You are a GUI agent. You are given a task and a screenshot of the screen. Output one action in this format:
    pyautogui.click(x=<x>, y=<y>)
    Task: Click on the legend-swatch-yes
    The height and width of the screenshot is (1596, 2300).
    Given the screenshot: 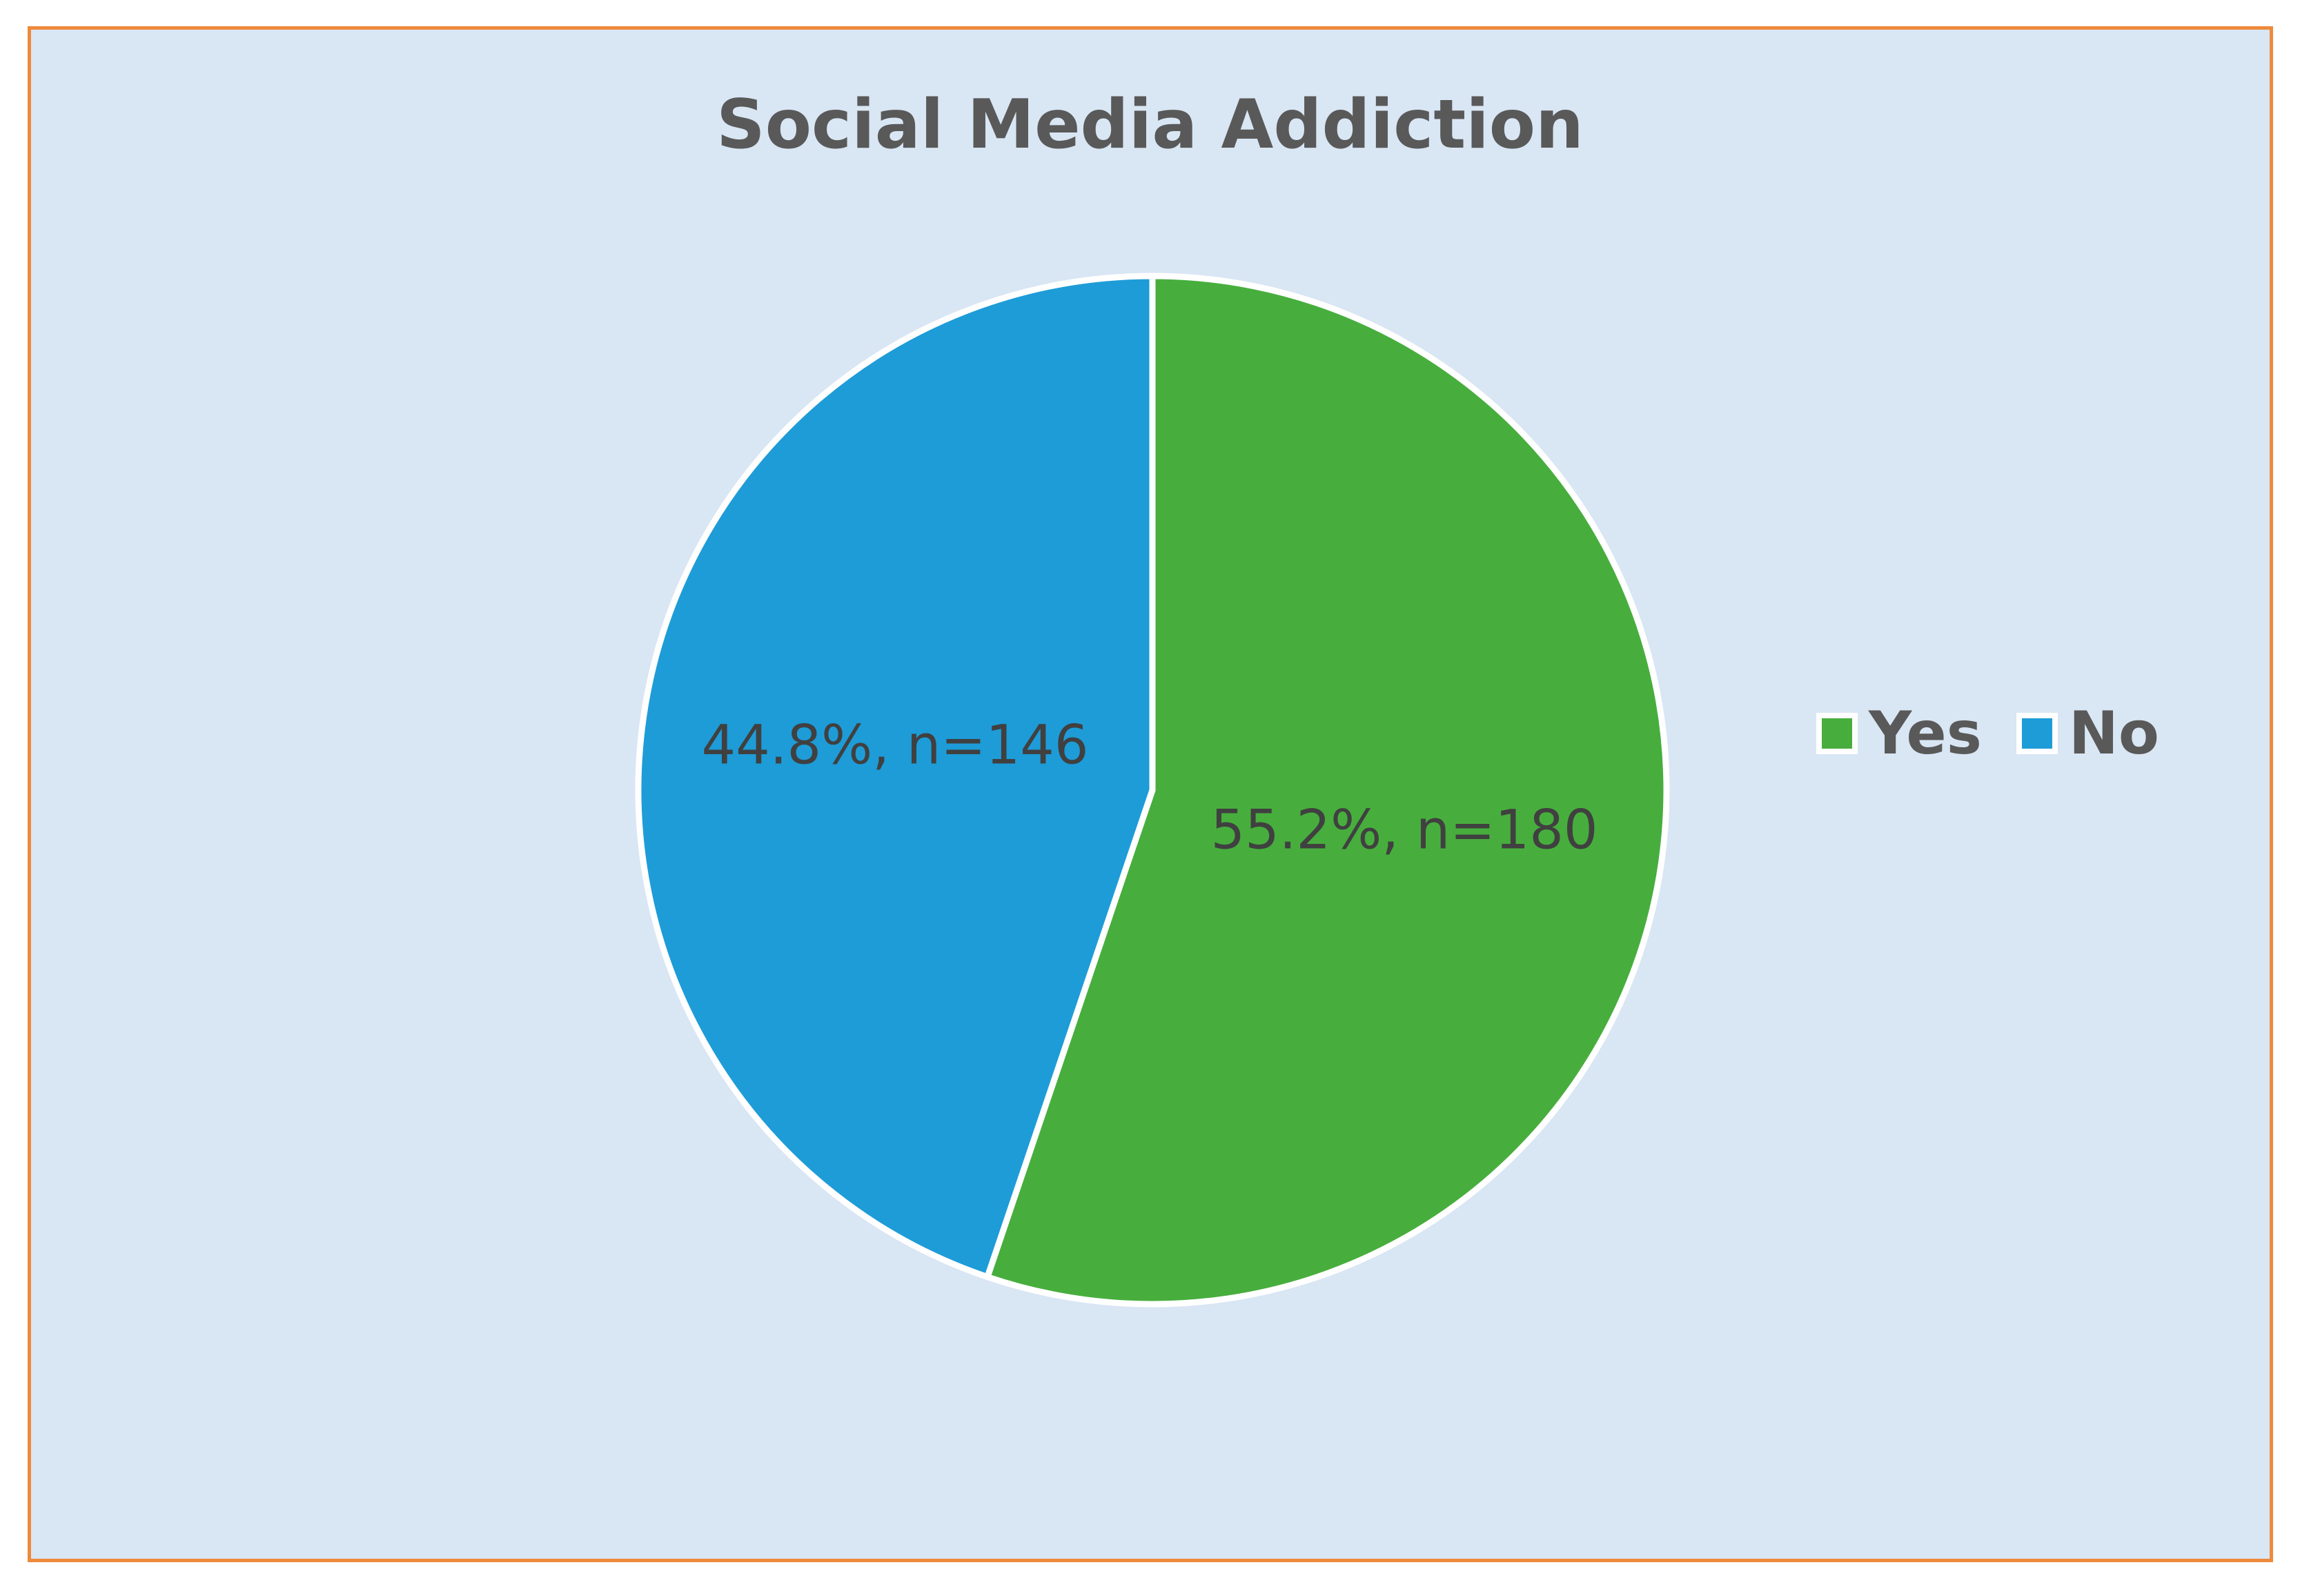 What is the action you would take?
    pyautogui.click(x=1837, y=734)
    